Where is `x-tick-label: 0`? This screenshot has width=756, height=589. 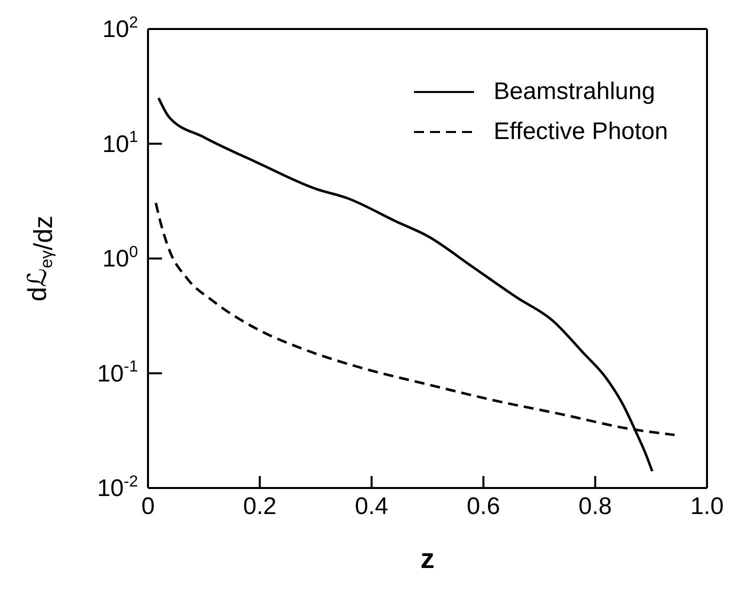 x-tick-label: 0 is located at coordinates (148, 506).